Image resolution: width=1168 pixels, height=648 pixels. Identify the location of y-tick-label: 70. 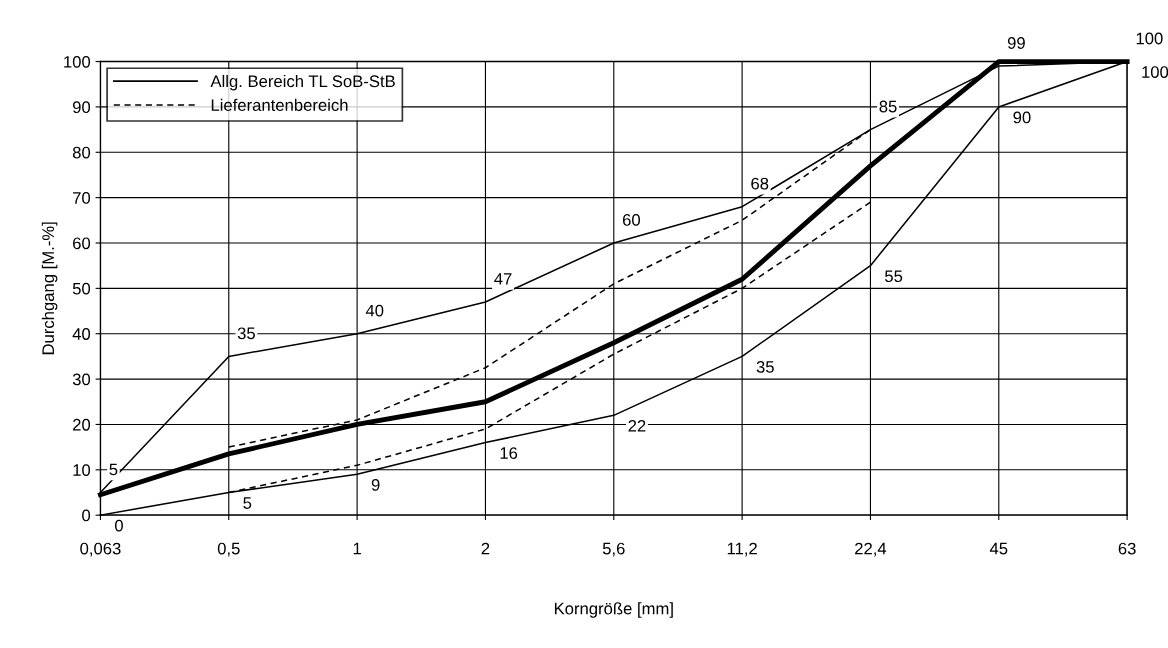
(82, 198).